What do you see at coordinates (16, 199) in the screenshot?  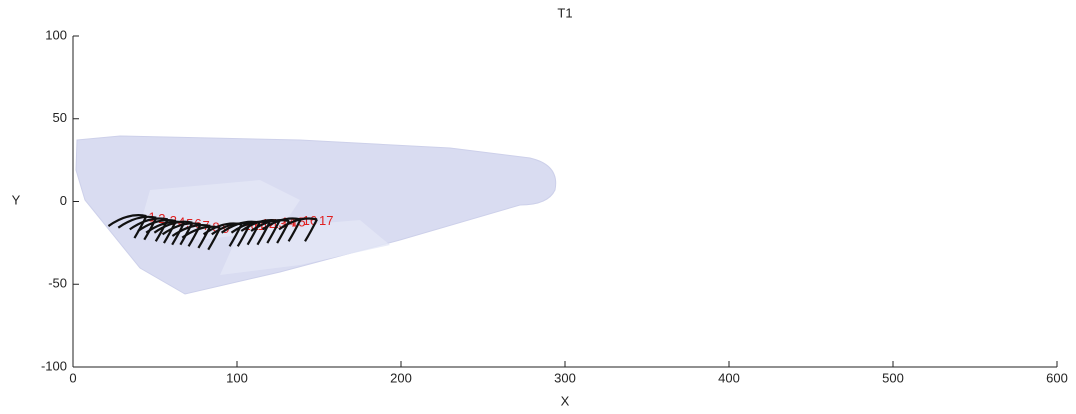 I see `y-axis-label: Y` at bounding box center [16, 199].